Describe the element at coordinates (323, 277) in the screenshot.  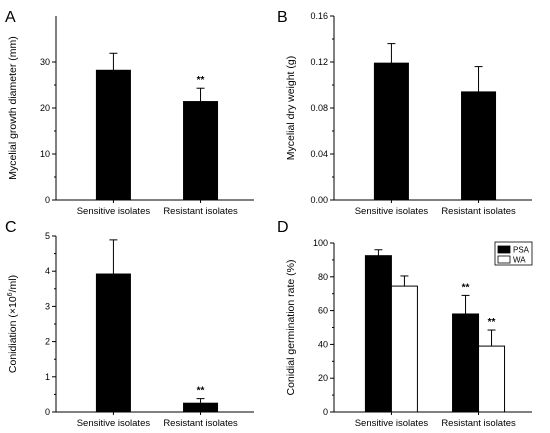
I see `y-tick-label: 80` at that location.